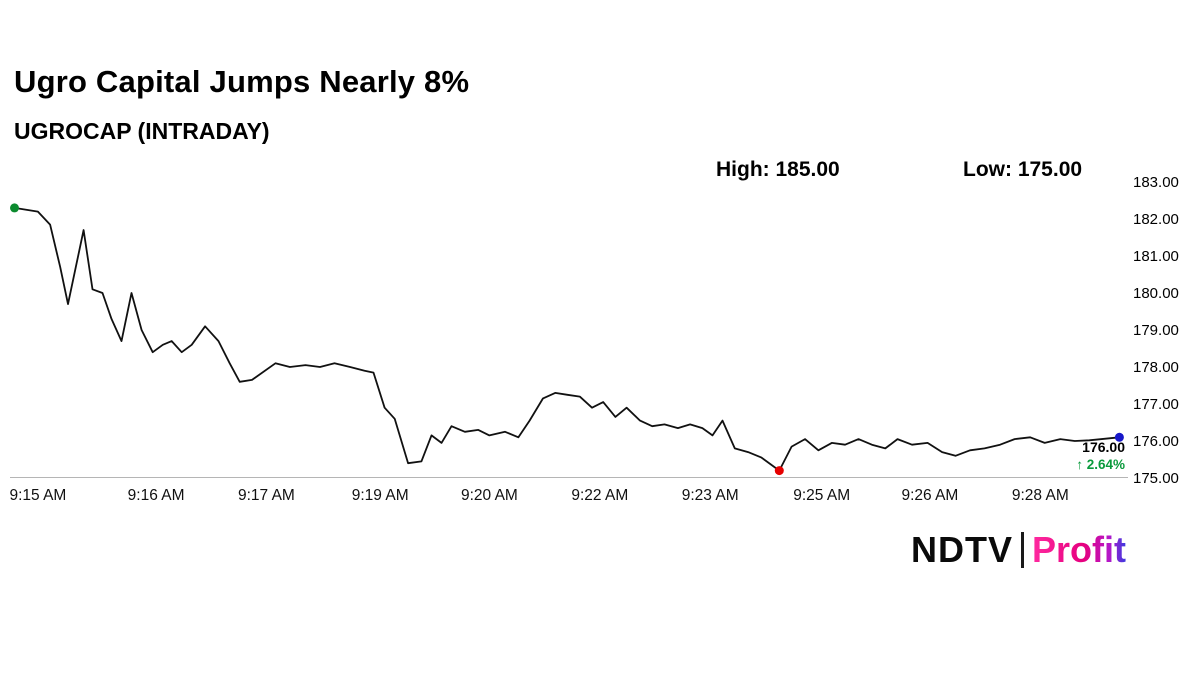 The height and width of the screenshot is (674, 1200). I want to click on ndtv-profit-logo: NDTV Profit, so click(1018, 550).